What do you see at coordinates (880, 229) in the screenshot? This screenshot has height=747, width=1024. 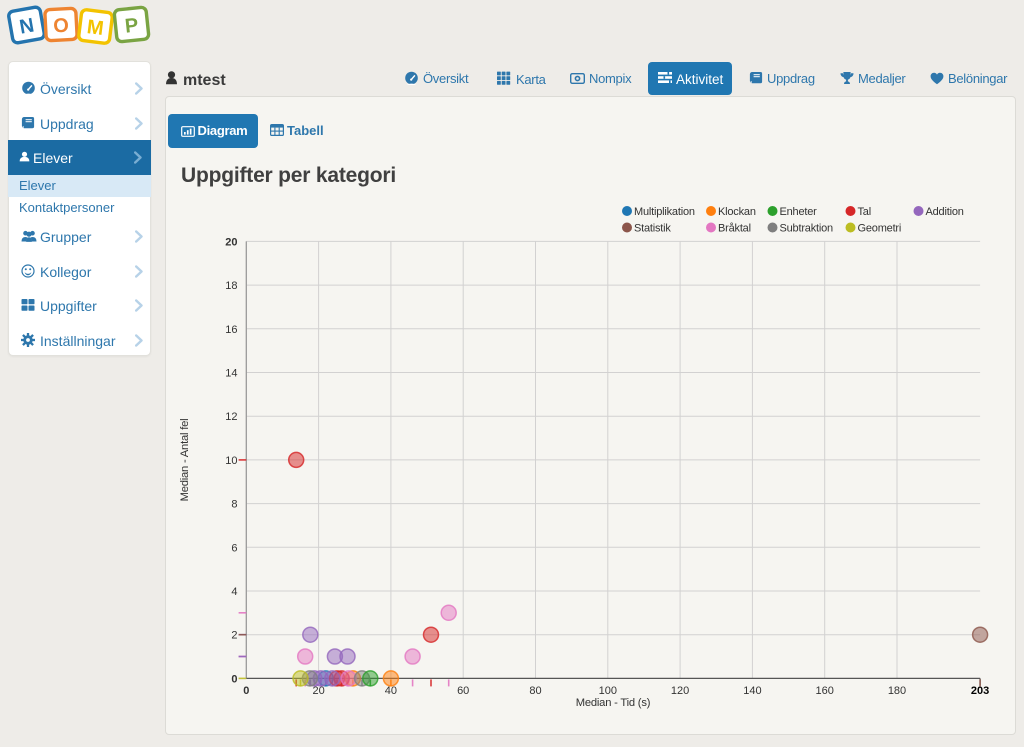 I see `svg-text: Geometri` at bounding box center [880, 229].